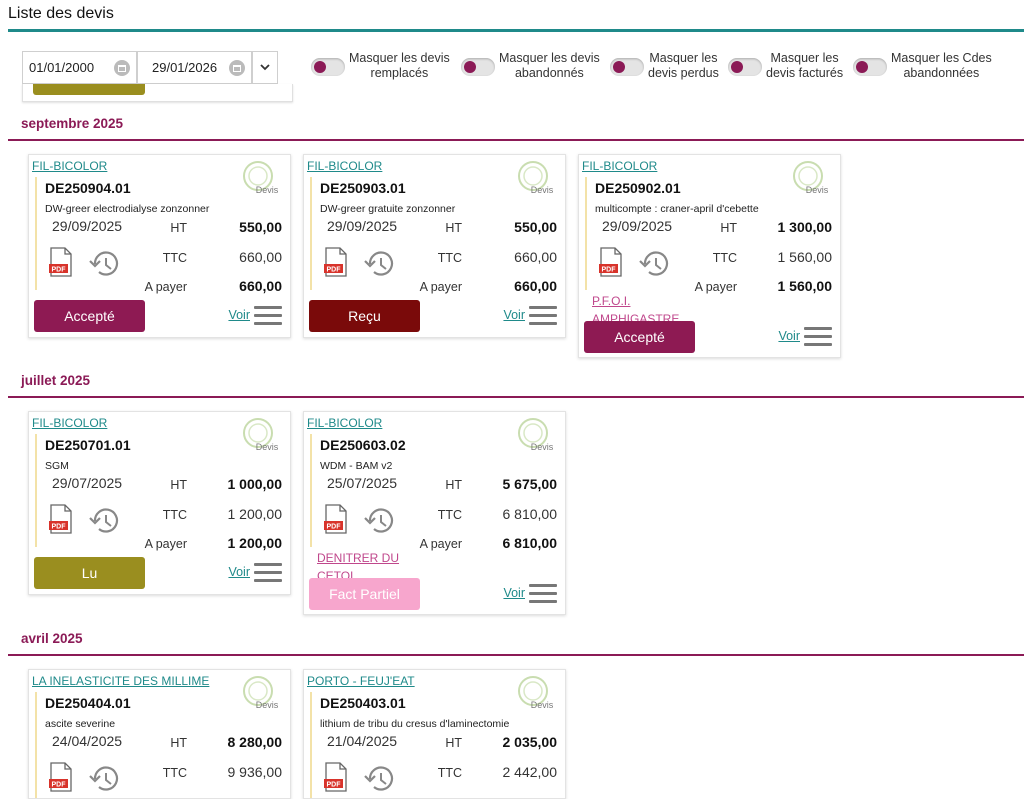 The image size is (1024, 799). What do you see at coordinates (361, 681) in the screenshot?
I see `client-link: PORTO - FEUJ'EAT` at bounding box center [361, 681].